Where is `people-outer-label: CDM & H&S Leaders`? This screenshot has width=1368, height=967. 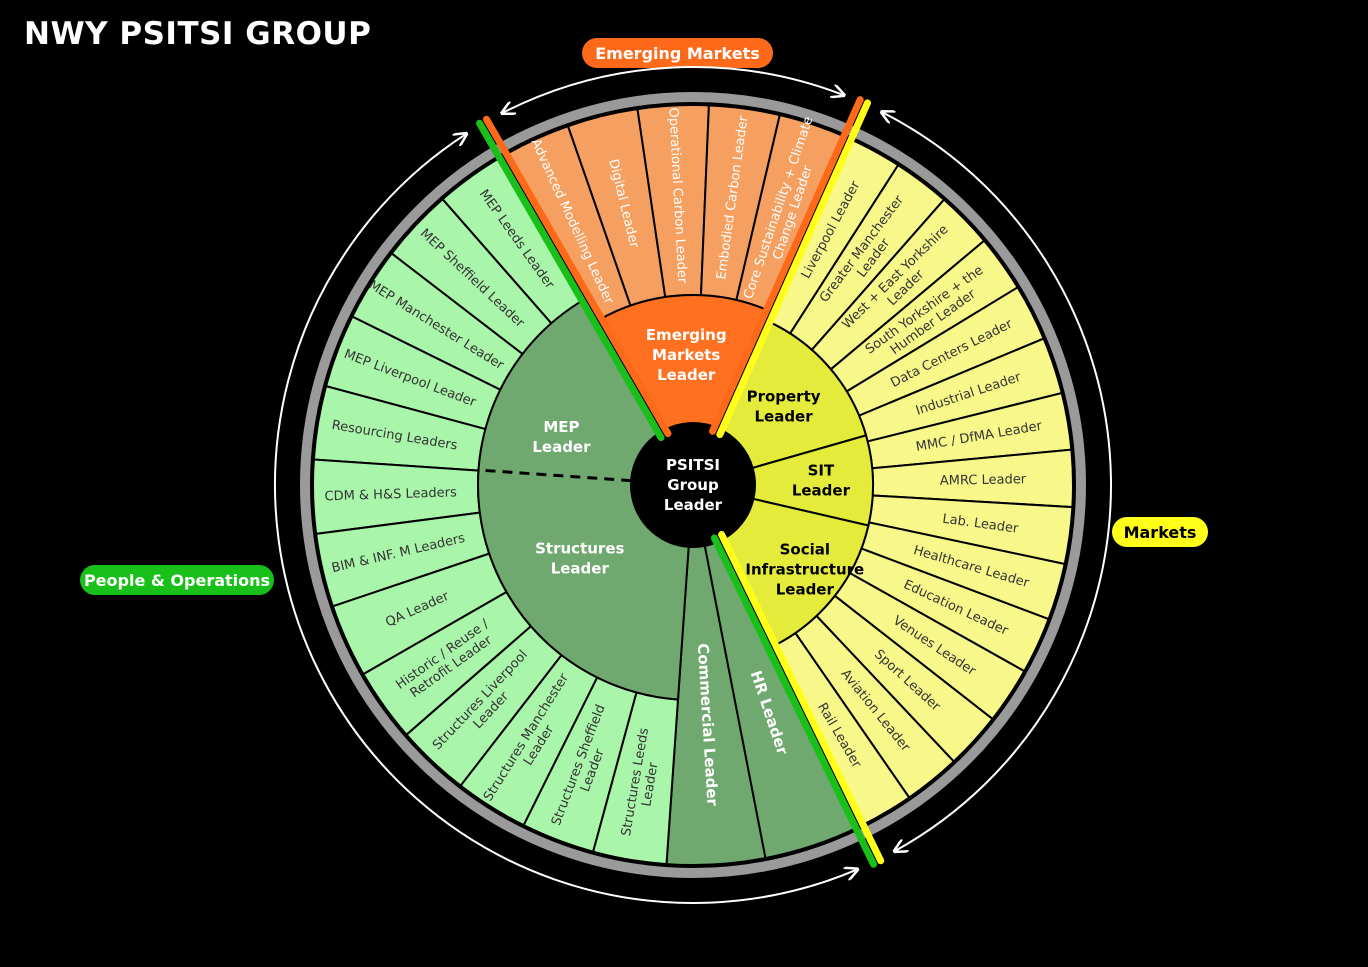 people-outer-label: CDM & H&S Leaders is located at coordinates (390, 494).